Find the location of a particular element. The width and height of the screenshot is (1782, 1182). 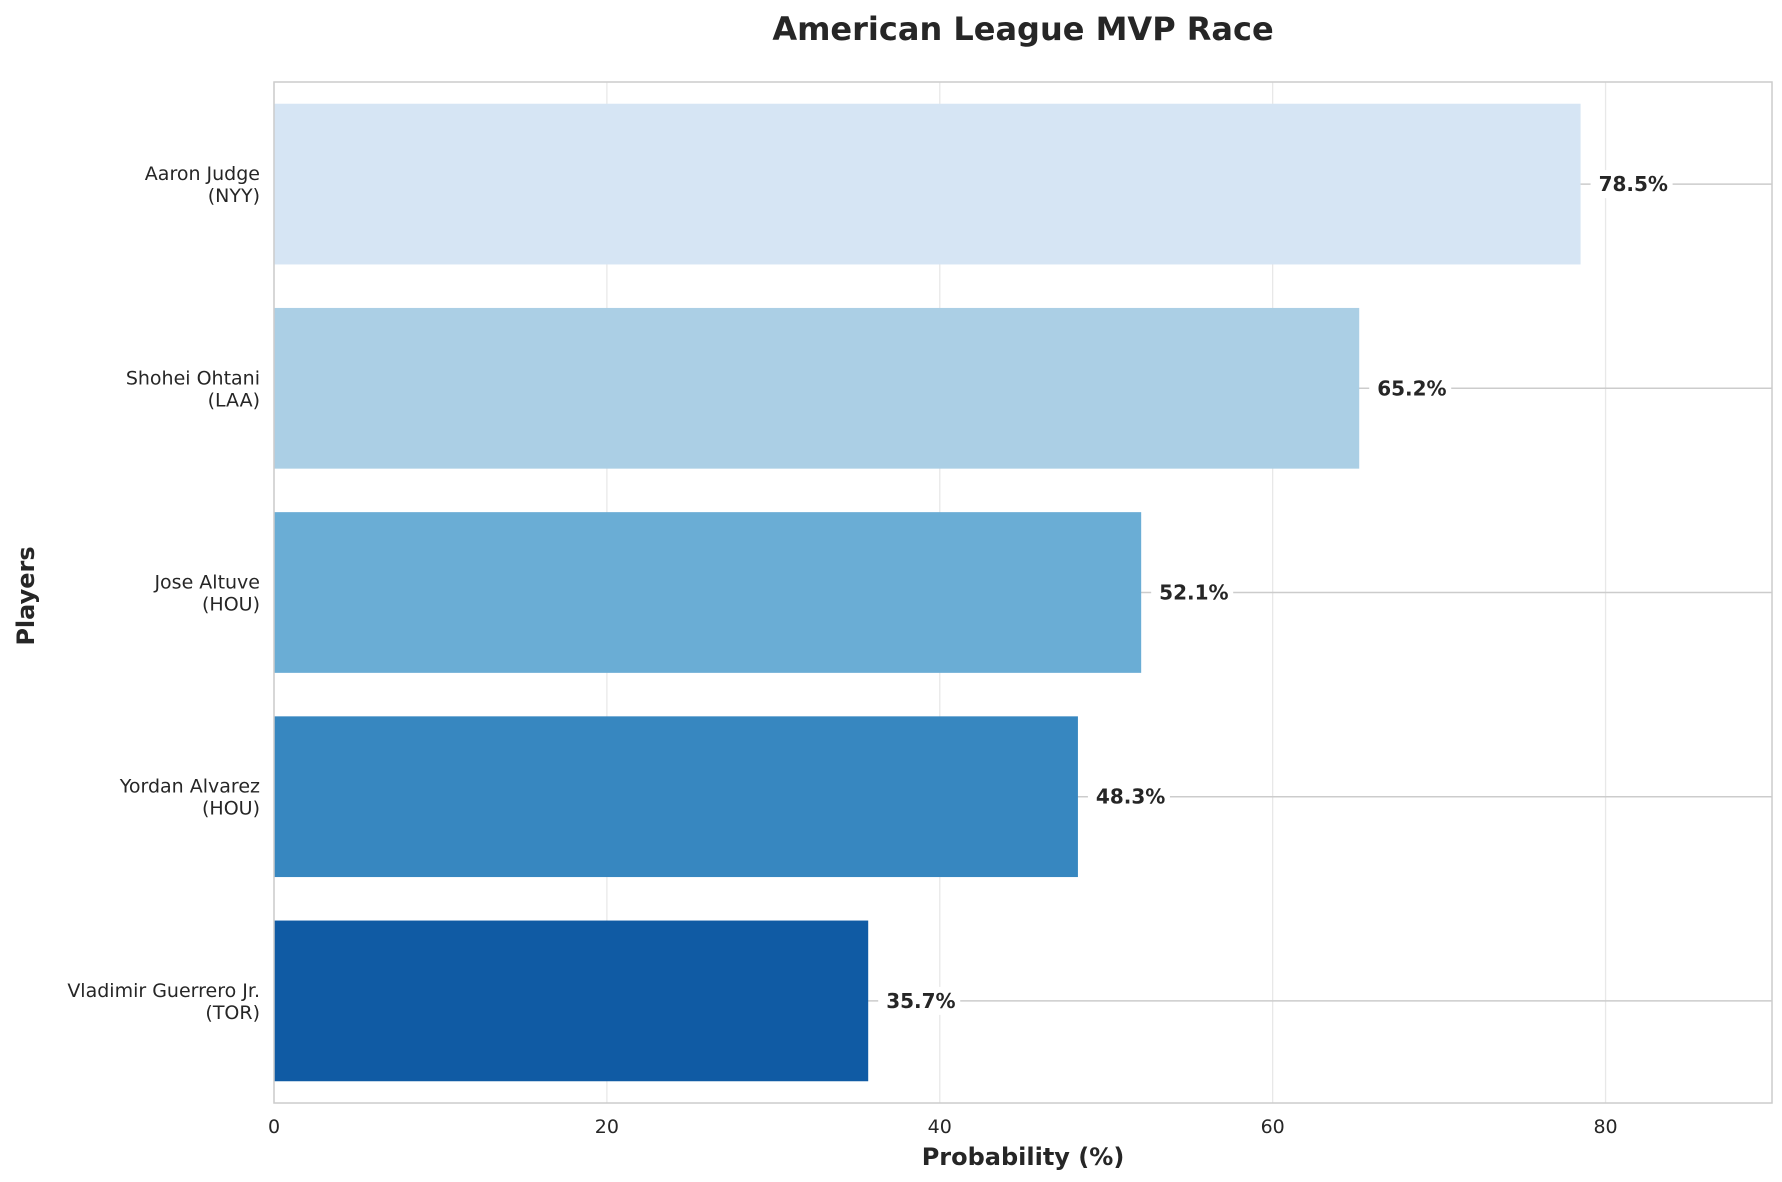

bar-value-label: 78.5% is located at coordinates (1633, 184).